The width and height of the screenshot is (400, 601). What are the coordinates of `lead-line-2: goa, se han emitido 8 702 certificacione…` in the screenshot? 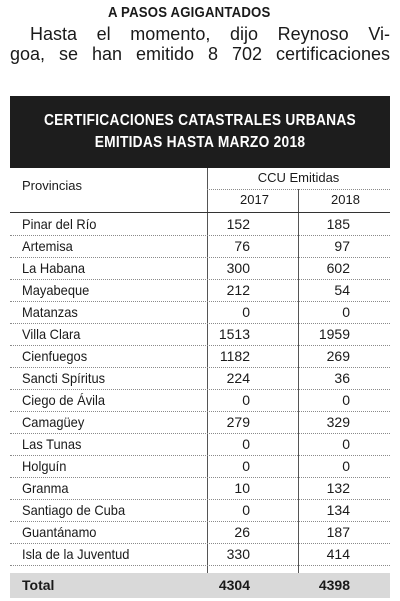 It's located at (200, 54).